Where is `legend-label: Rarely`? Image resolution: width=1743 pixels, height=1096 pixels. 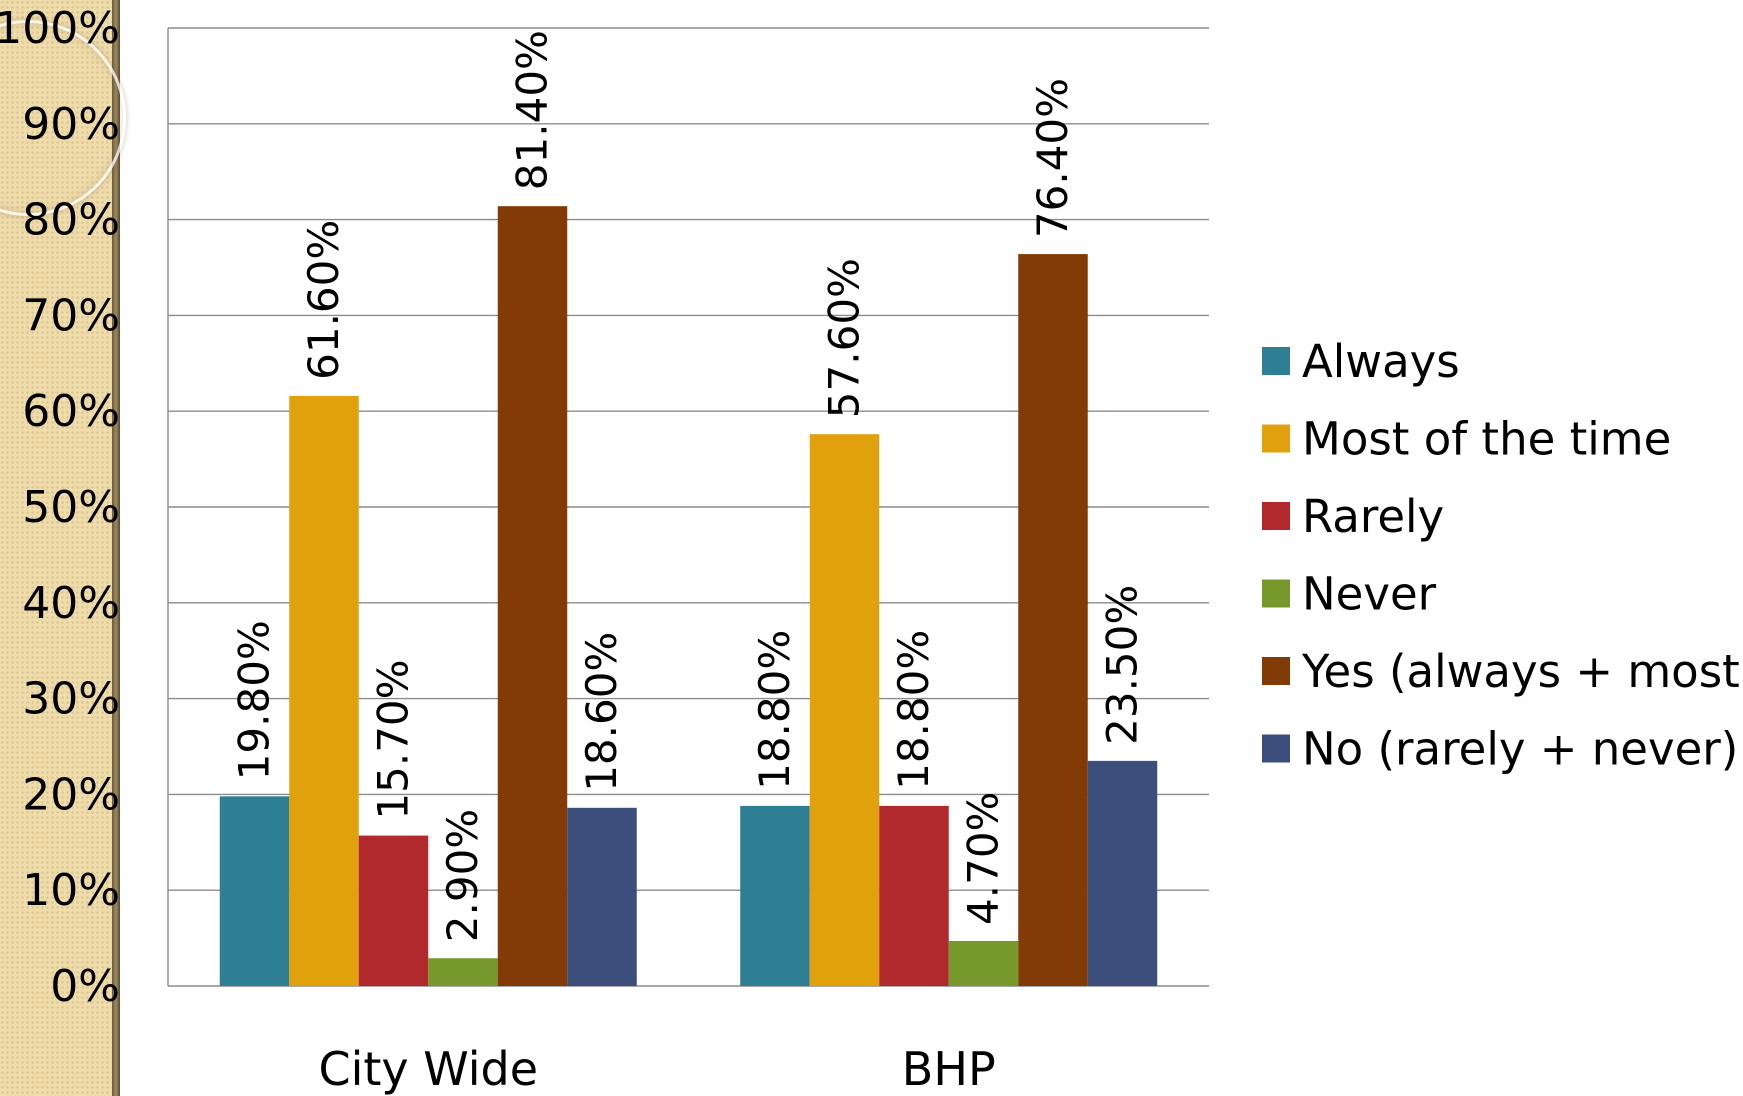 legend-label: Rarely is located at coordinates (1373, 516).